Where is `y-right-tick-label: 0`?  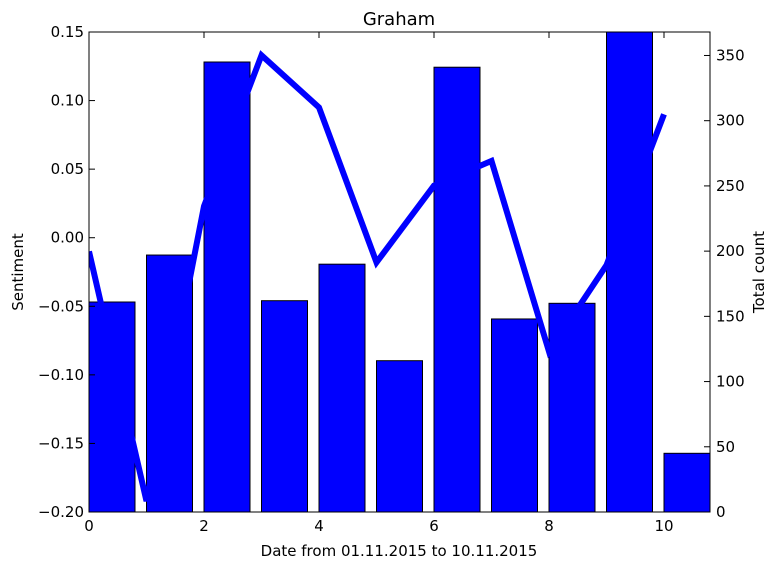 y-right-tick-label: 0 is located at coordinates (721, 512).